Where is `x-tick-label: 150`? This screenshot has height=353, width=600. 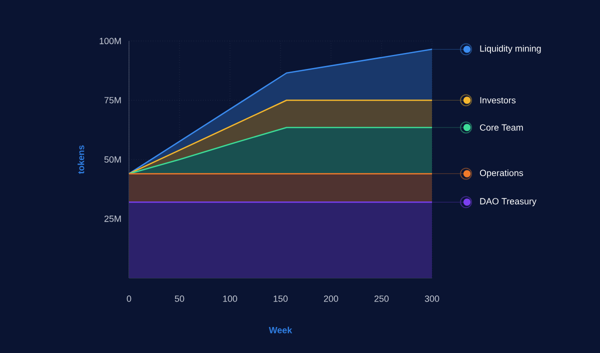
x-tick-label: 150 is located at coordinates (281, 299).